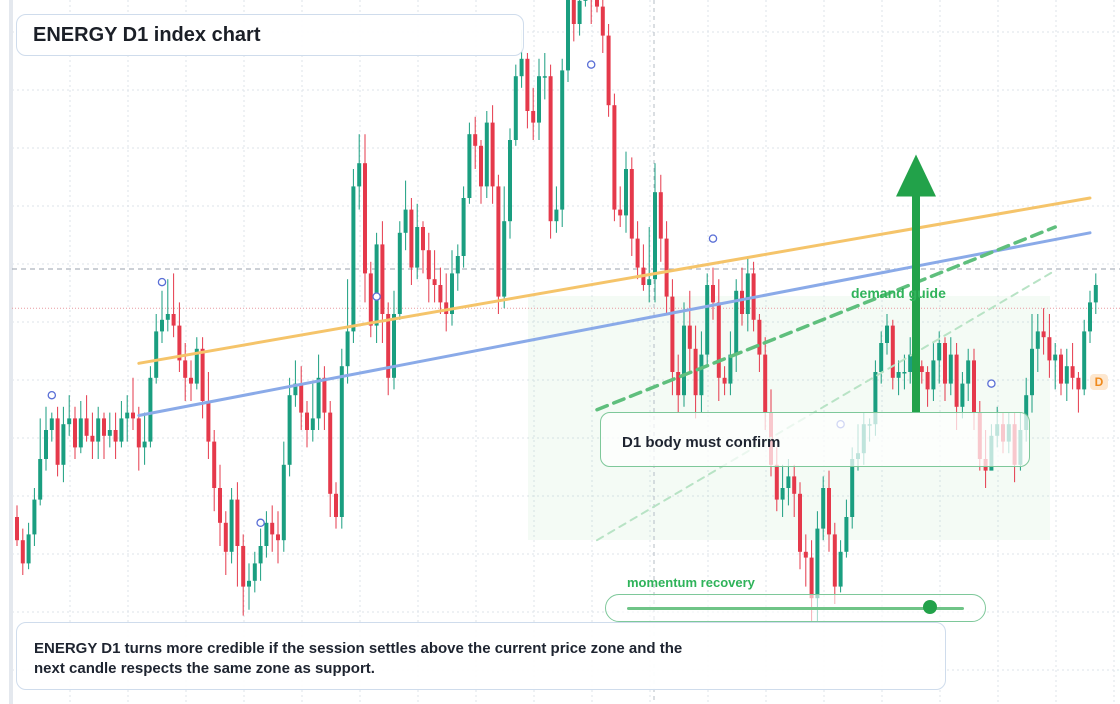  Describe the element at coordinates (815, 439) in the screenshot. I see `confirm-card: D1 body must confirm` at that location.